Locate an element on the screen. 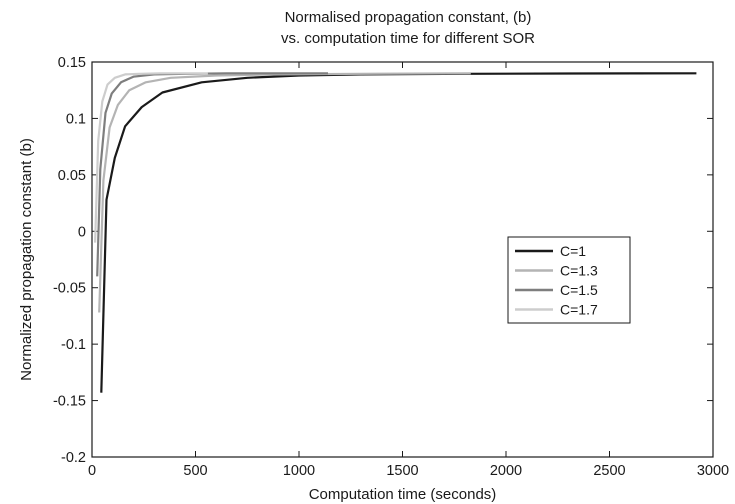  x-axis-label: Computation time (seconds) is located at coordinates (403, 494).